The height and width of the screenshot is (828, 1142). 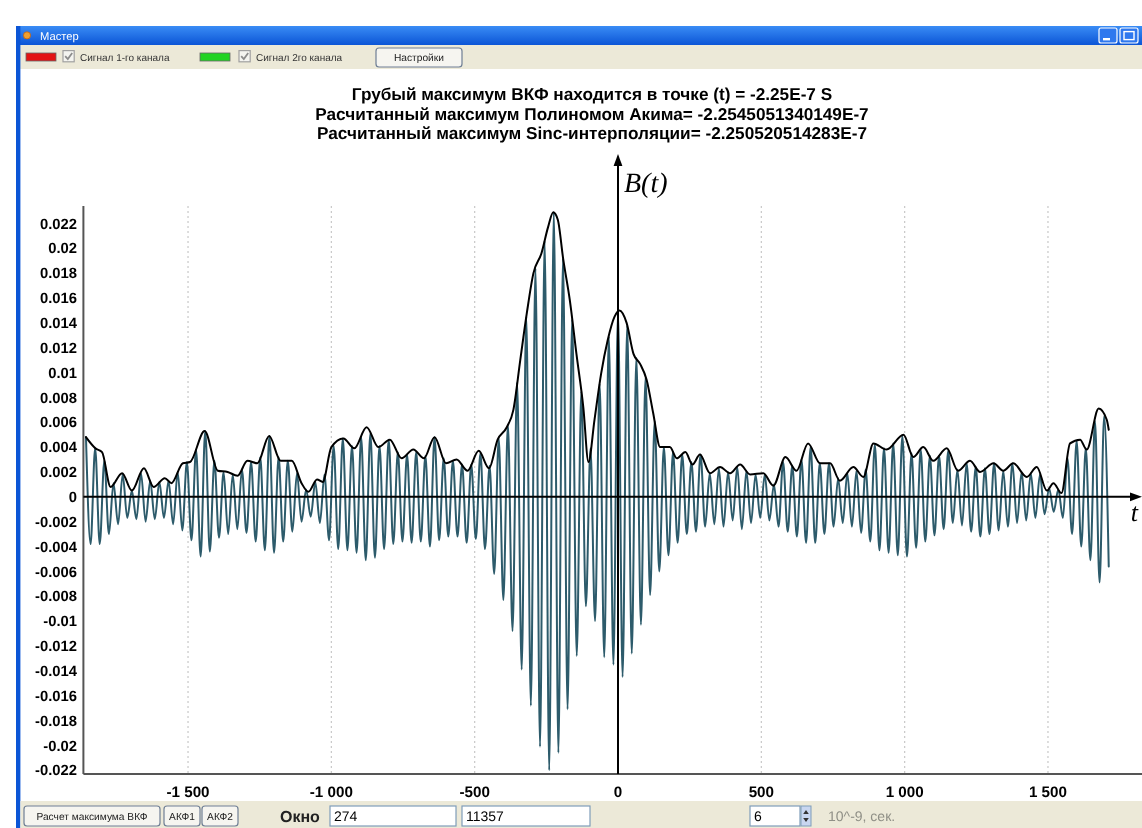 What do you see at coordinates (592, 94) in the screenshot?
I see `chart-title: Грубый максимум ВКФ находится в точке (t) = -2.25E-7 S` at bounding box center [592, 94].